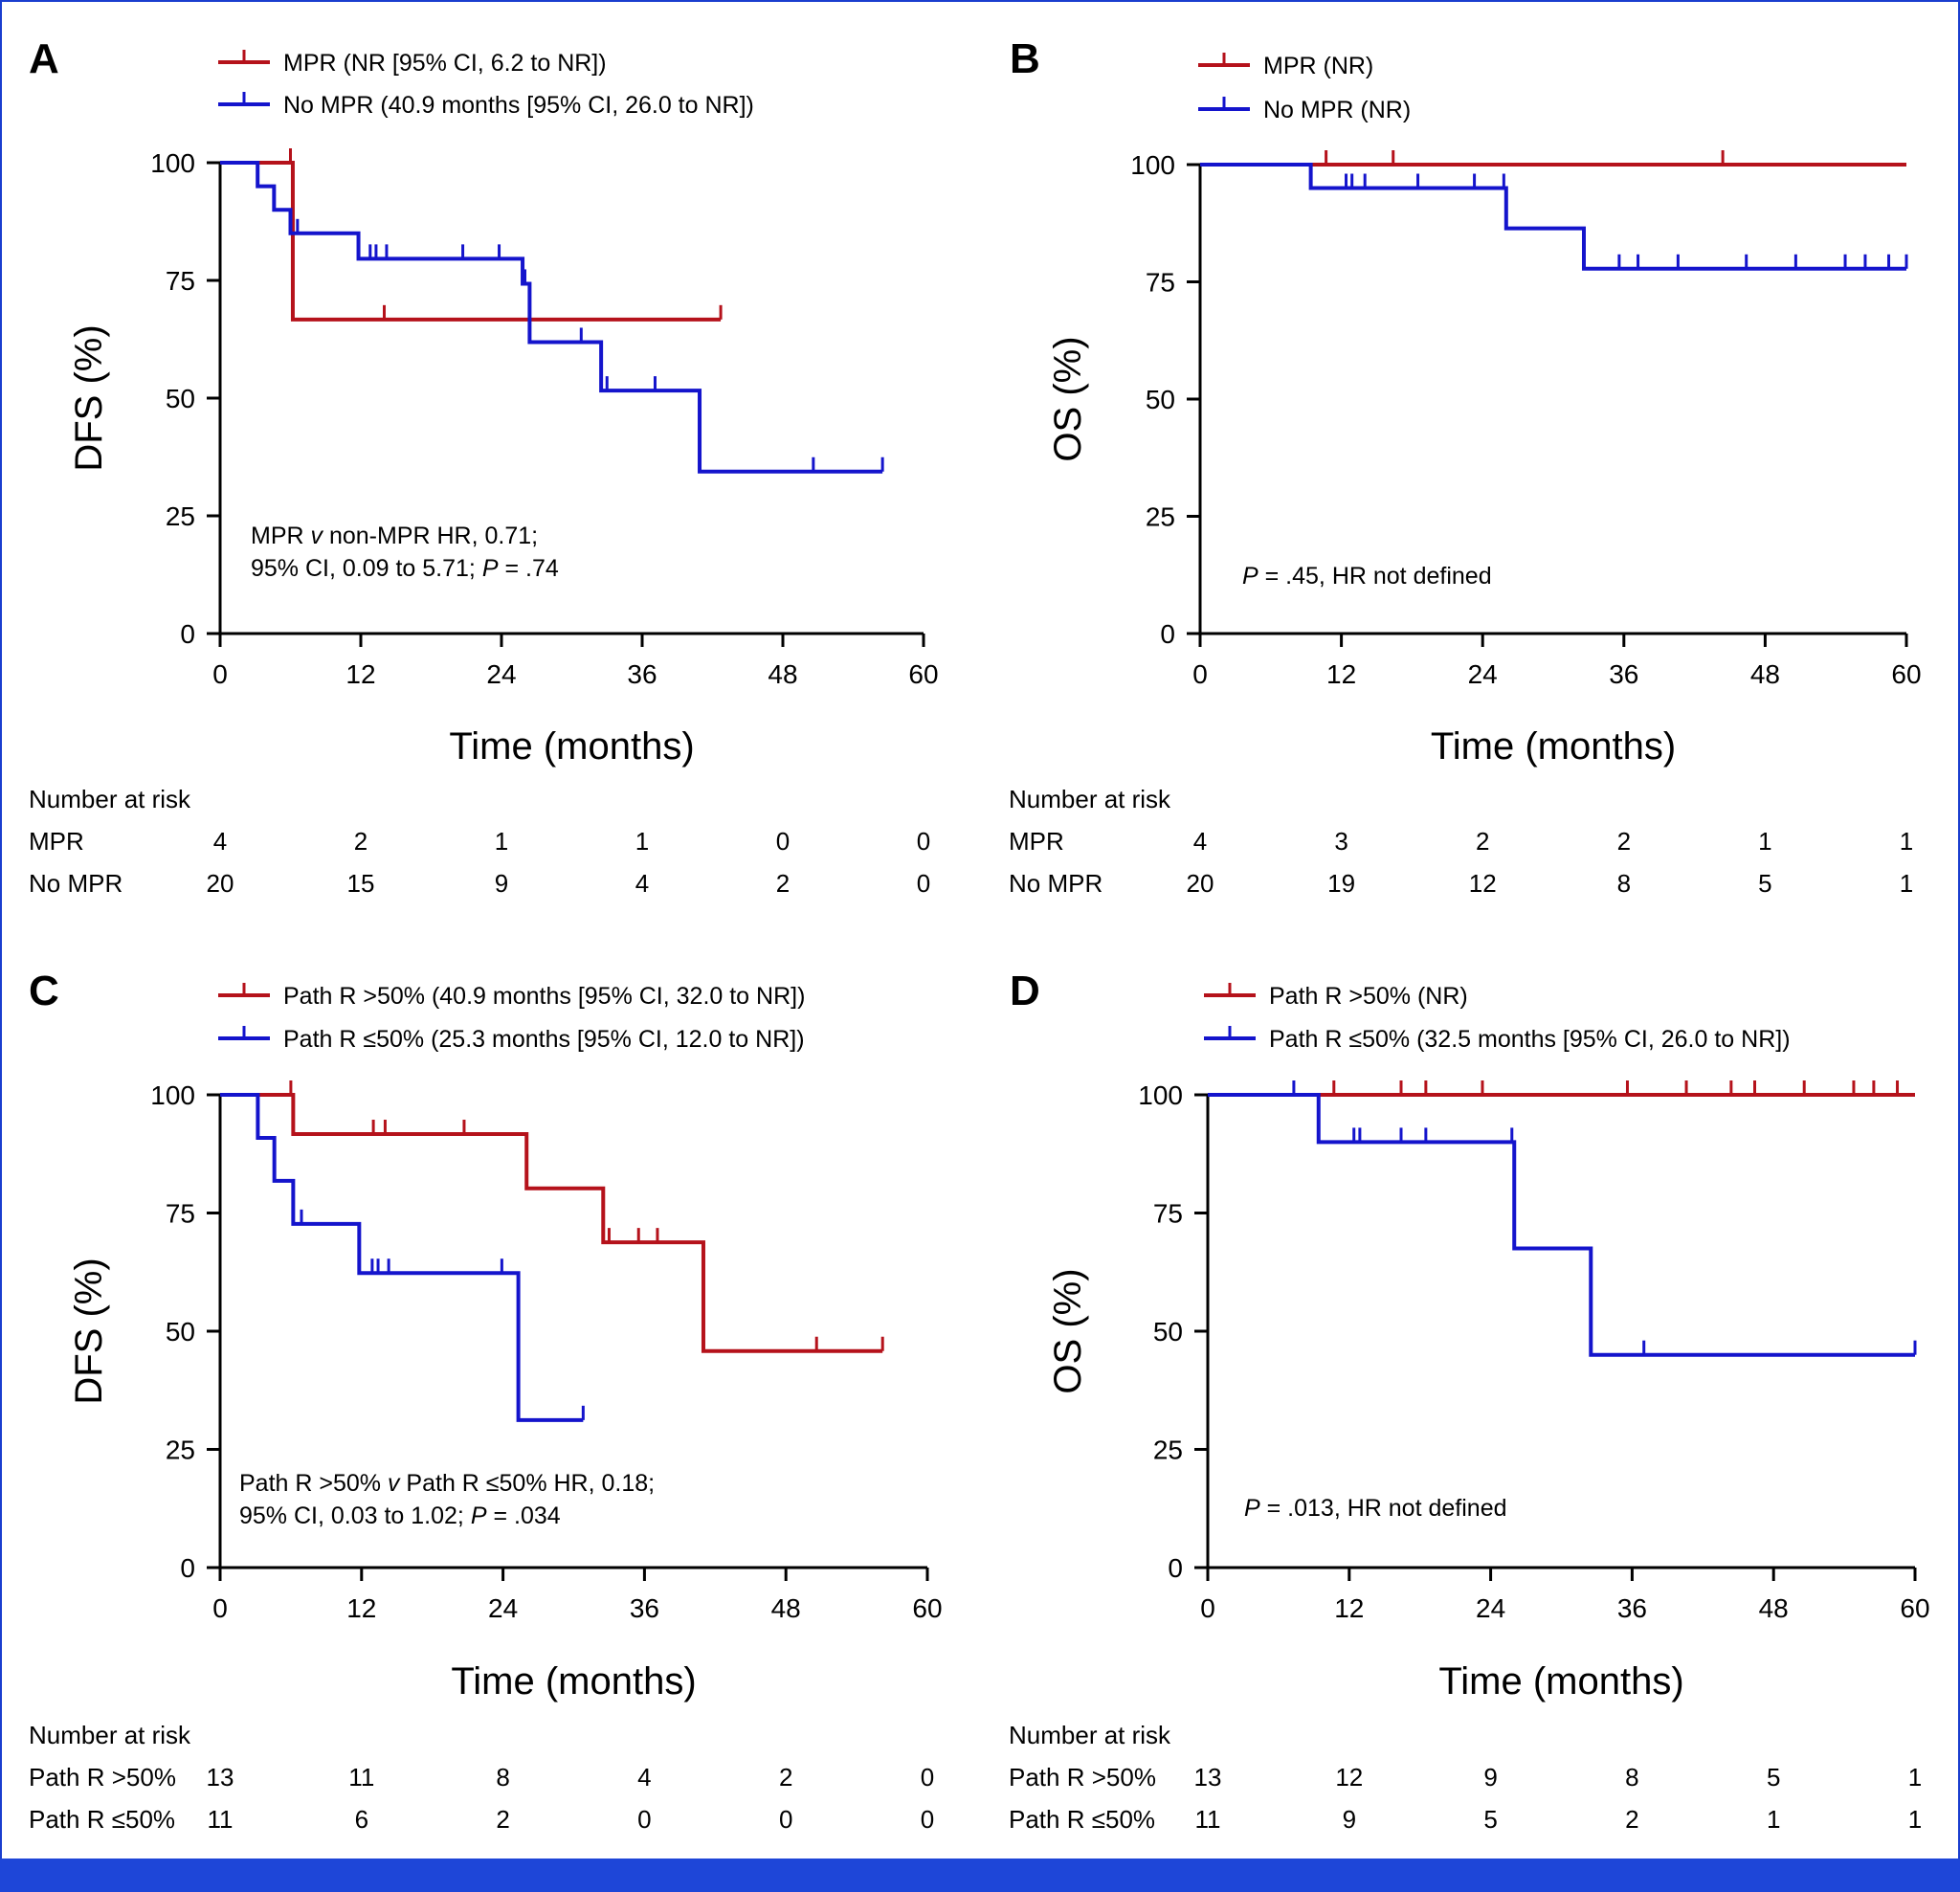 This screenshot has height=1892, width=1960. Describe the element at coordinates (1624, 883) in the screenshot. I see `risk-value: 8` at that location.